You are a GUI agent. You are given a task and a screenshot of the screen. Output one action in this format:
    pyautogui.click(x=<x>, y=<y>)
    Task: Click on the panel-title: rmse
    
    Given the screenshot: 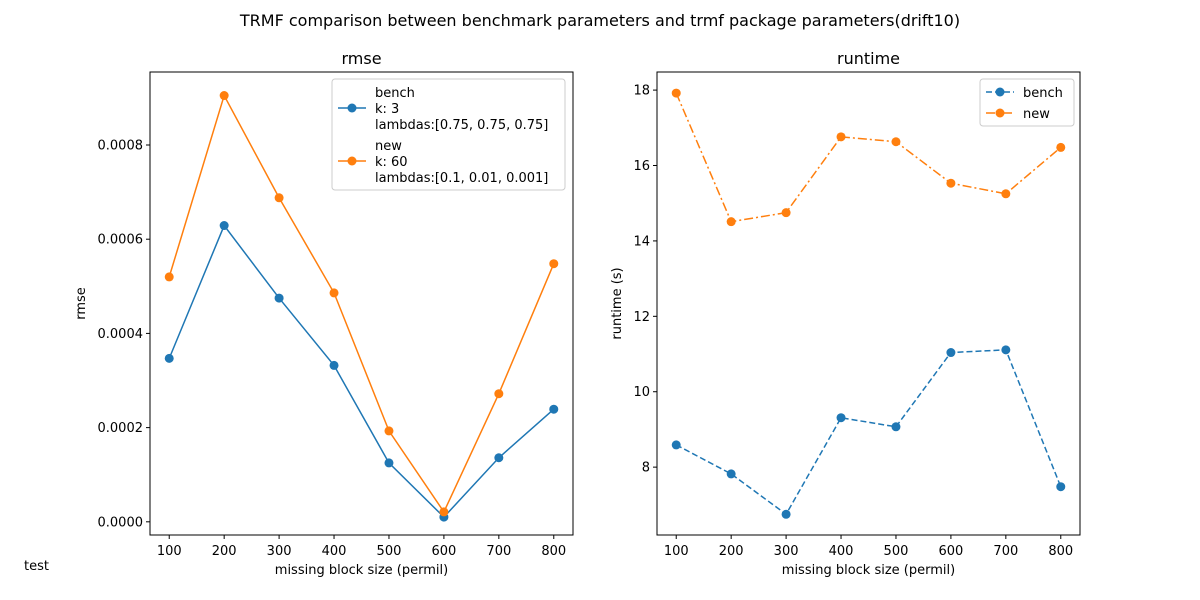 What is the action you would take?
    pyautogui.click(x=361, y=58)
    